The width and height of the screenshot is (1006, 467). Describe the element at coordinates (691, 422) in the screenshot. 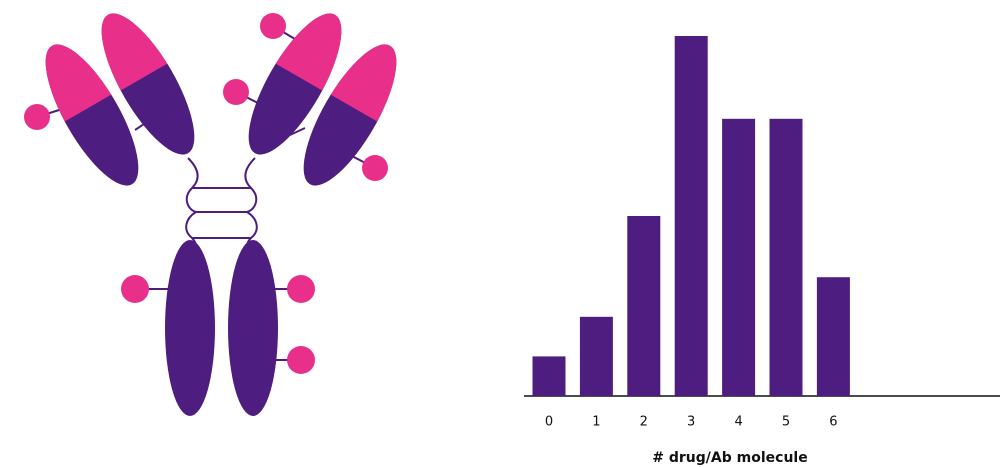

I see `x-tick-label: 3` at that location.